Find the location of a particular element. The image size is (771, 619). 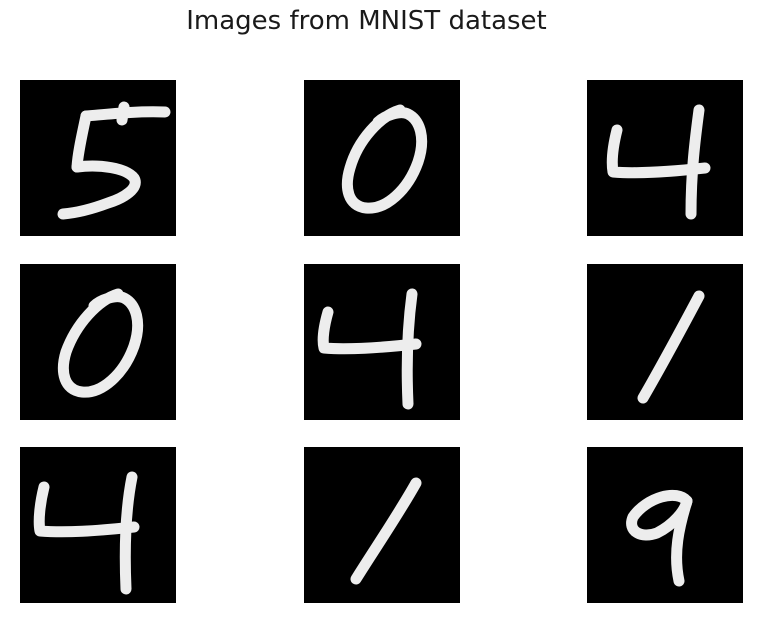

handwritten-nine-glyph is located at coordinates (659, 538).